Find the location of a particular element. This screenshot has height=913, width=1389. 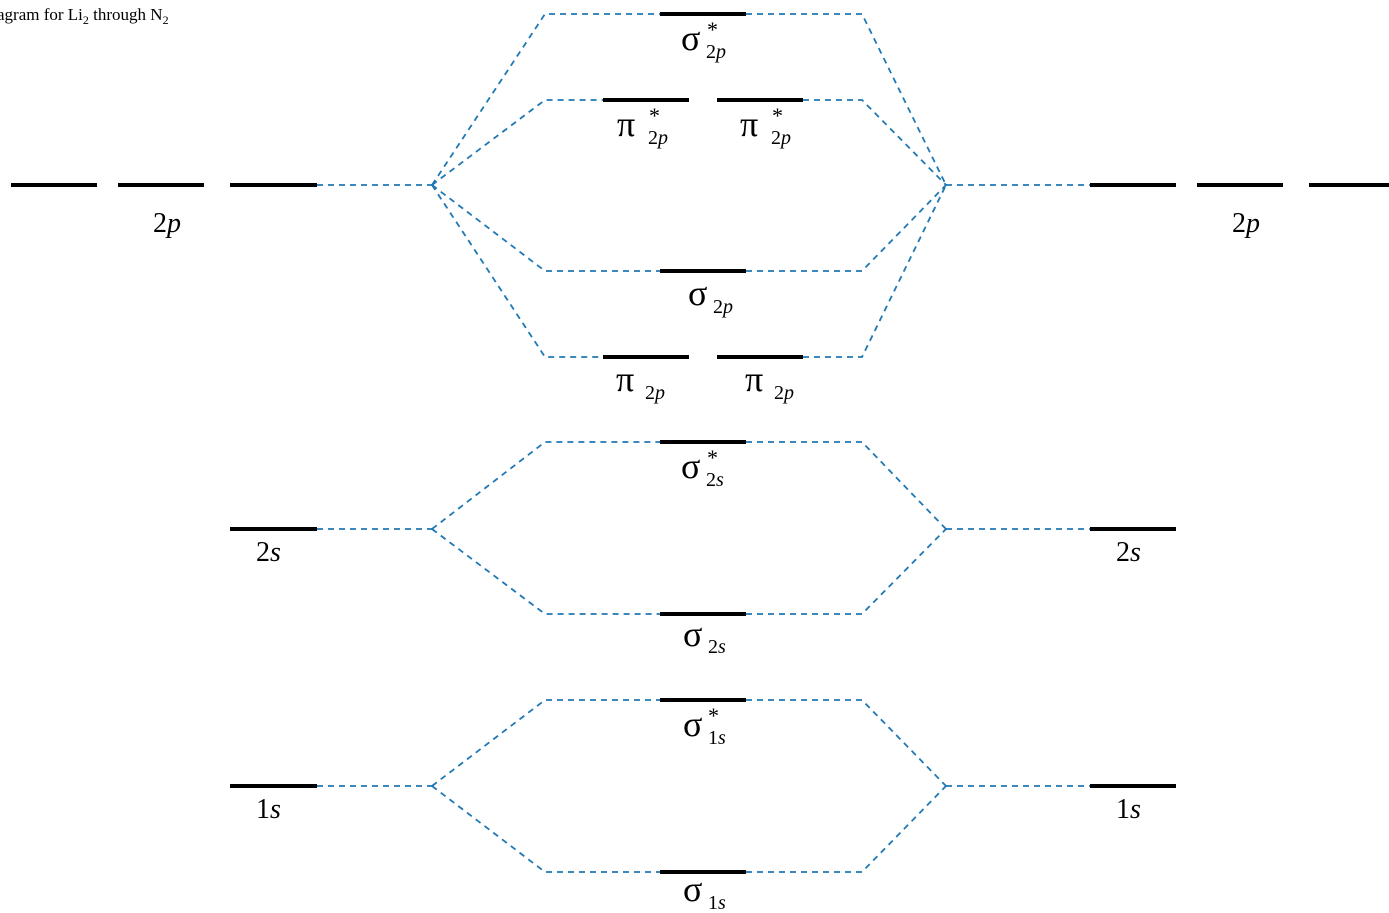

label-right-2s: 2s is located at coordinates (1128, 552).